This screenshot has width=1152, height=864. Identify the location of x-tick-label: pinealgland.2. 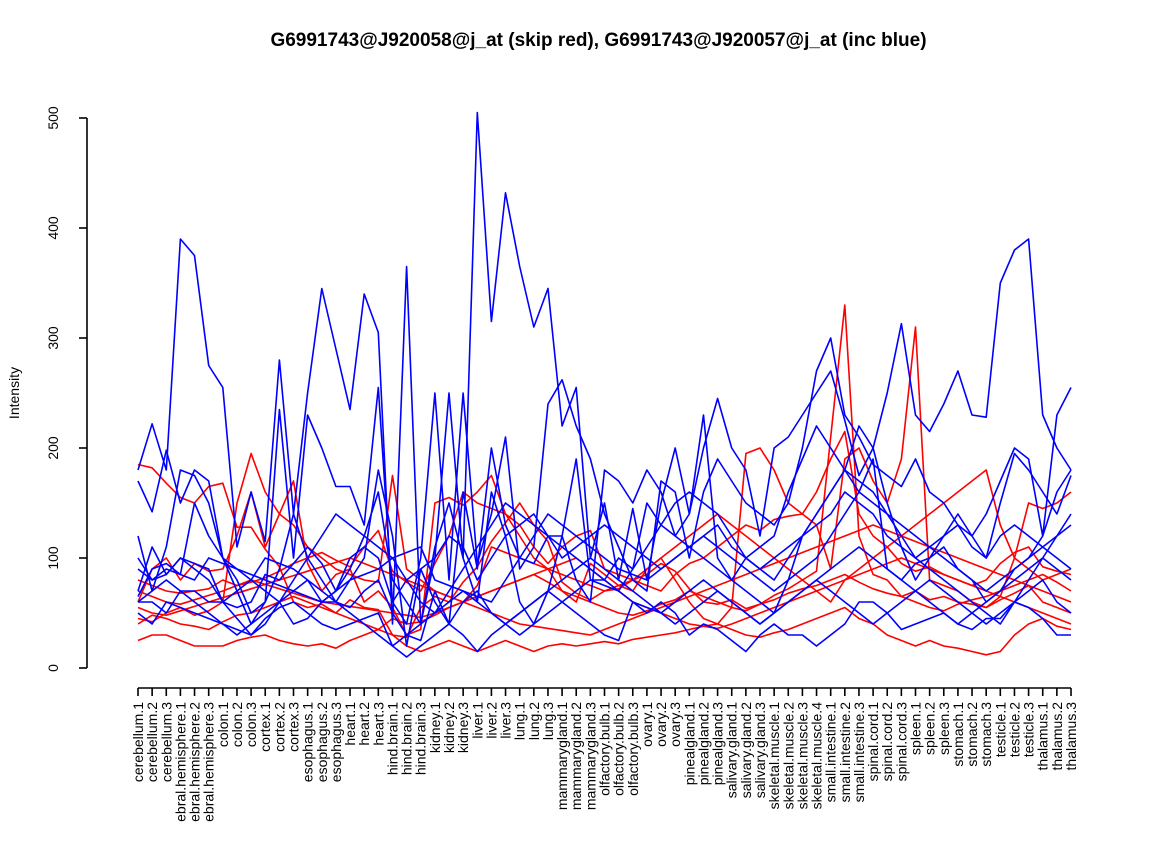
(703, 744).